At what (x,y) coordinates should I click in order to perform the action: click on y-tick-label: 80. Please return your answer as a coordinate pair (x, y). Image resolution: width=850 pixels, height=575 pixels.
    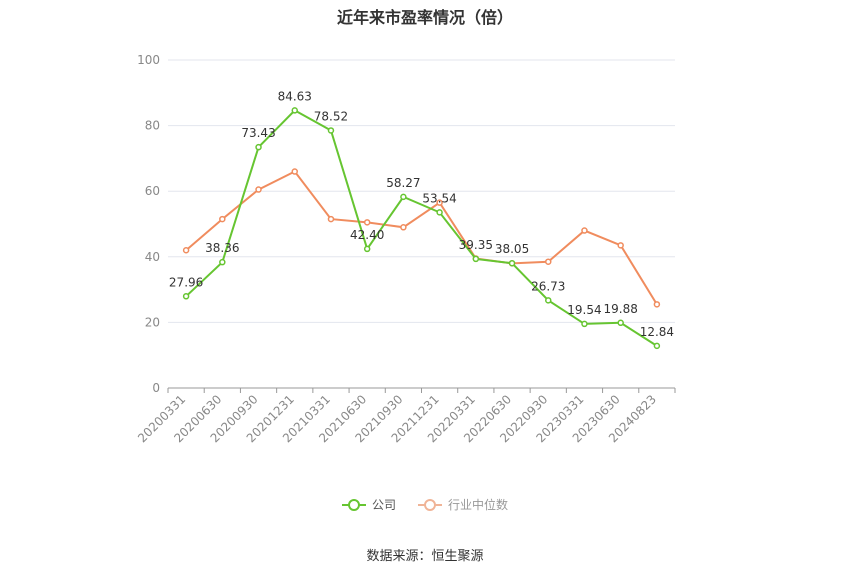
    Looking at the image, I should click on (152, 126).